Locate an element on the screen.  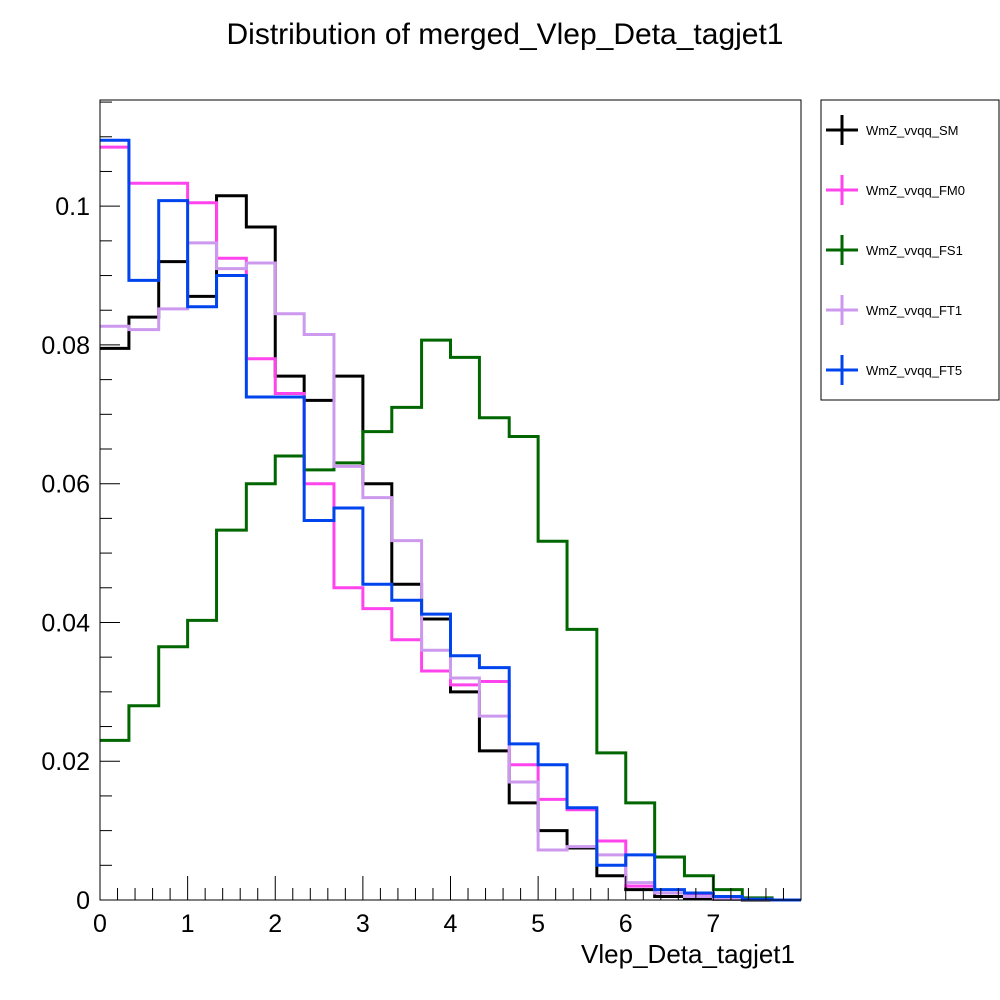
legend-label: WmZ_vvqq_FT1 is located at coordinates (914, 310).